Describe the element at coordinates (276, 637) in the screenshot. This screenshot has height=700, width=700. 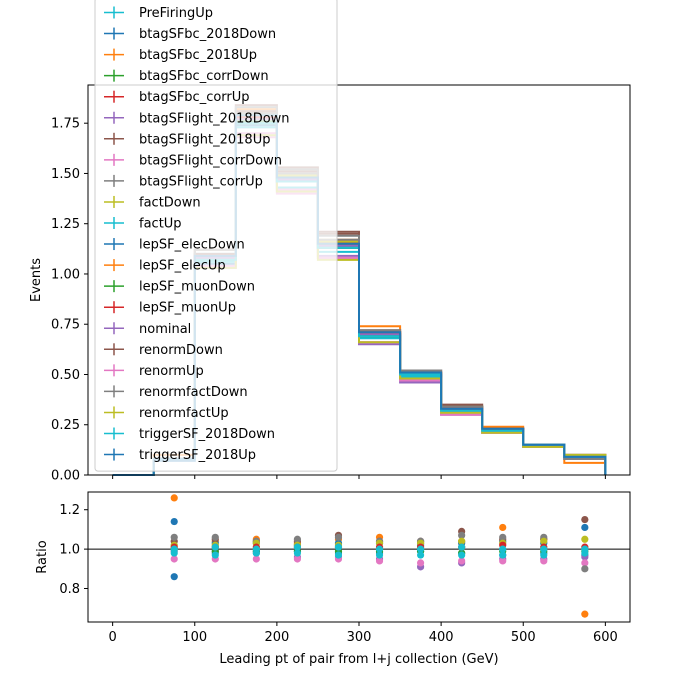
I see `ratio-x-tick-label: 200` at that location.